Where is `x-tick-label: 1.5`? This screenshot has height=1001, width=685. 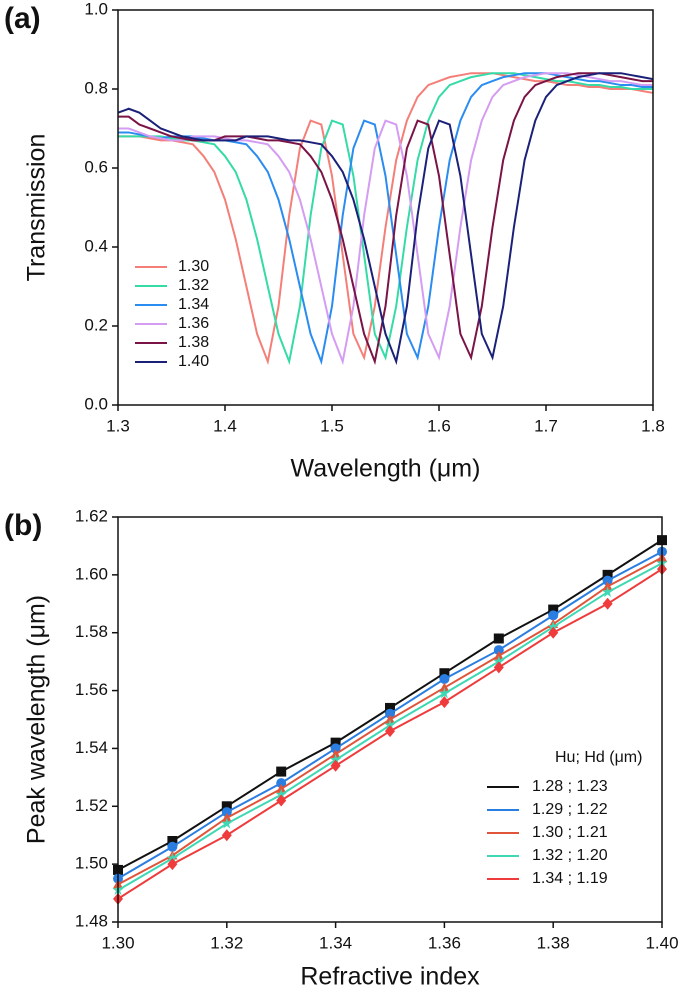 x-tick-label: 1.5 is located at coordinates (332, 425).